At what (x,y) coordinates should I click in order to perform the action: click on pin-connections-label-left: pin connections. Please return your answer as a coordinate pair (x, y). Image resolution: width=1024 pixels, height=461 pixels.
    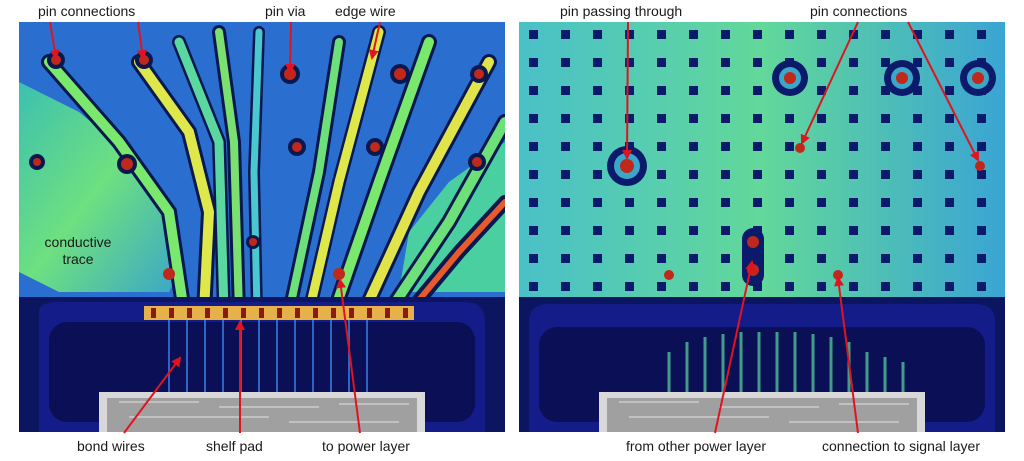
    Looking at the image, I should click on (87, 11).